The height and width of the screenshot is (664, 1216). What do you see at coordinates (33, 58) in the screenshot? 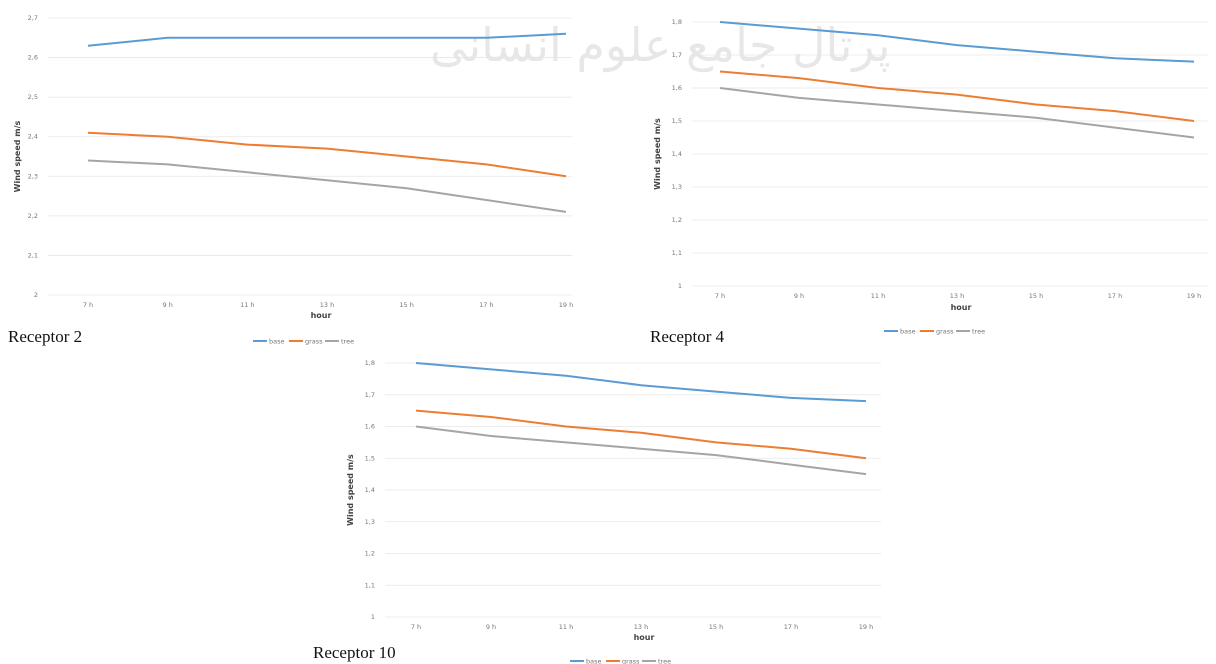
I see `y-tick-label: 2,6` at bounding box center [33, 58].